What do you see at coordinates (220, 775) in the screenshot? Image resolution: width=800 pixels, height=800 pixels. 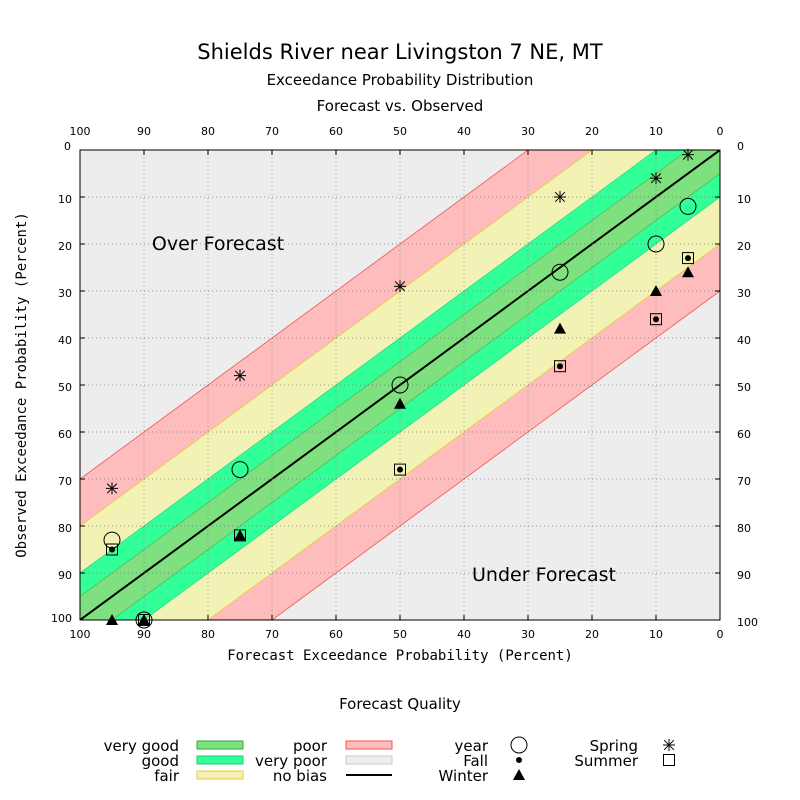 I see `legend-swatch-fair` at bounding box center [220, 775].